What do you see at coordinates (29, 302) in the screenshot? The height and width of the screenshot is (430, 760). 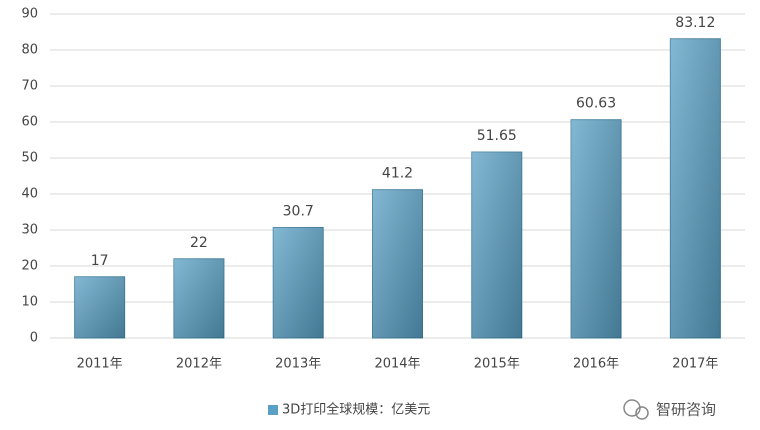 I see `y-tick-label: 10` at bounding box center [29, 302].